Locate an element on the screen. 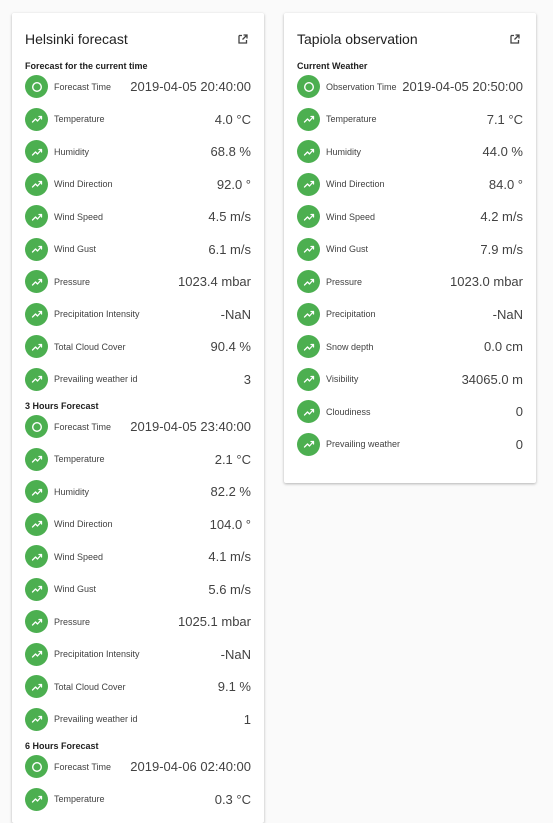 The image size is (553, 823). entity-value: 34065.0 m is located at coordinates (492, 379).